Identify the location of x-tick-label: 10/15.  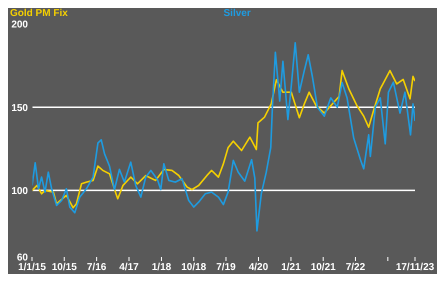
(65, 268).